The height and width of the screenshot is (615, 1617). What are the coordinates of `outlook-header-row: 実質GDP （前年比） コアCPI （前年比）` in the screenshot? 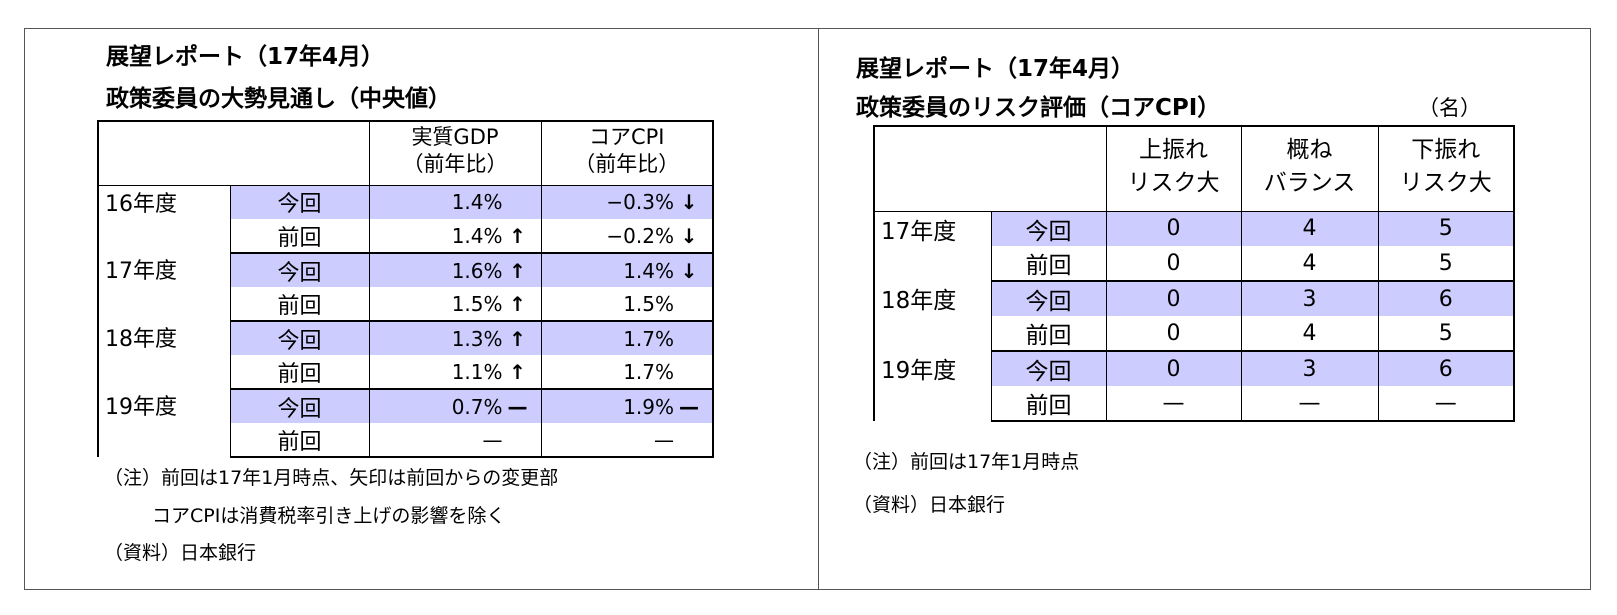 It's located at (406, 153).